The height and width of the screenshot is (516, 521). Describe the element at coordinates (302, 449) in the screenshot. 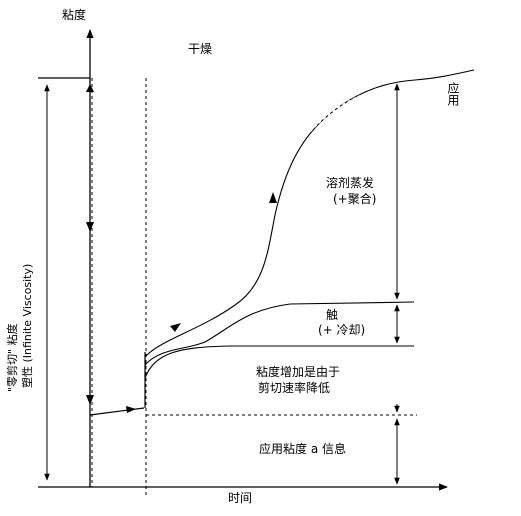

I see `application-info-label: 应用粘度 a 信息` at that location.